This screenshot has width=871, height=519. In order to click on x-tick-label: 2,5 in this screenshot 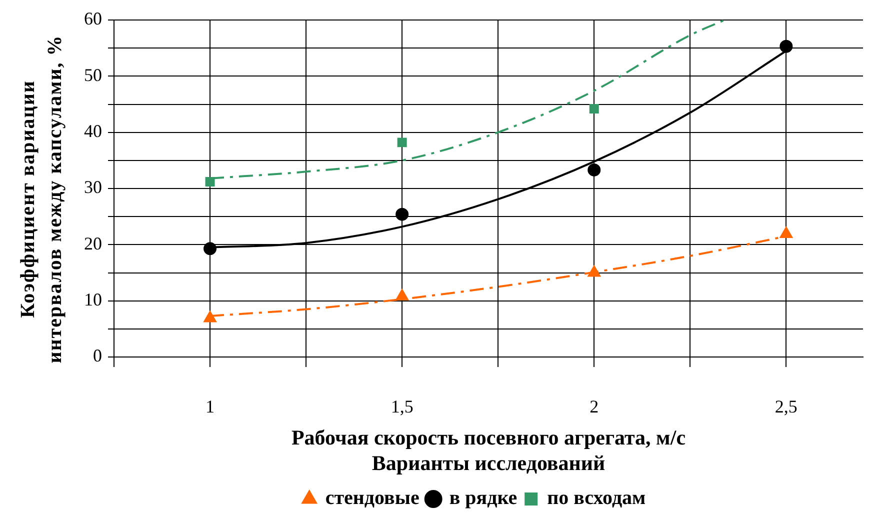, I will do `click(786, 406)`.